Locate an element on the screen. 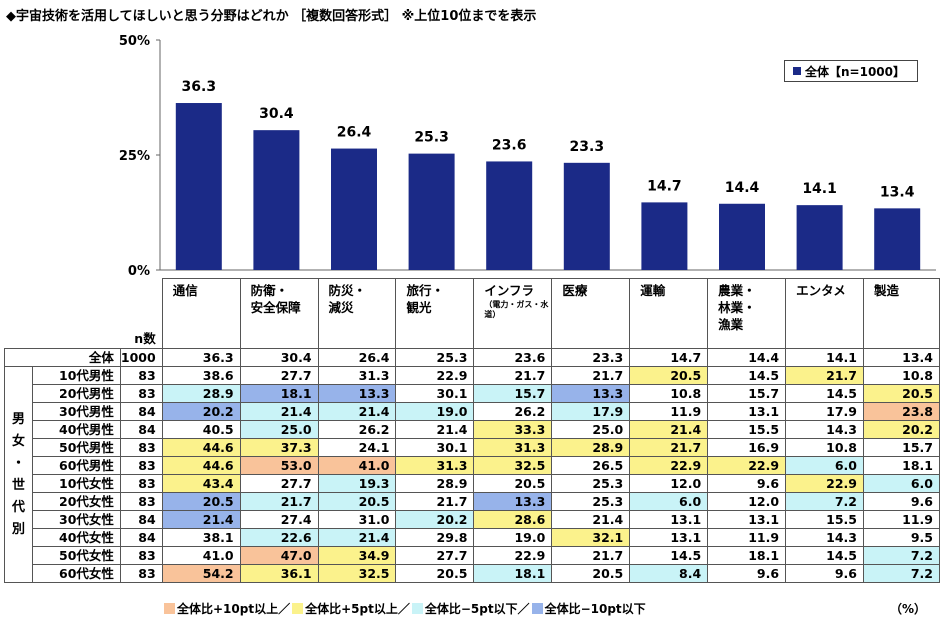 The height and width of the screenshot is (621, 940). table-cell: 32.5 is located at coordinates (357, 573).